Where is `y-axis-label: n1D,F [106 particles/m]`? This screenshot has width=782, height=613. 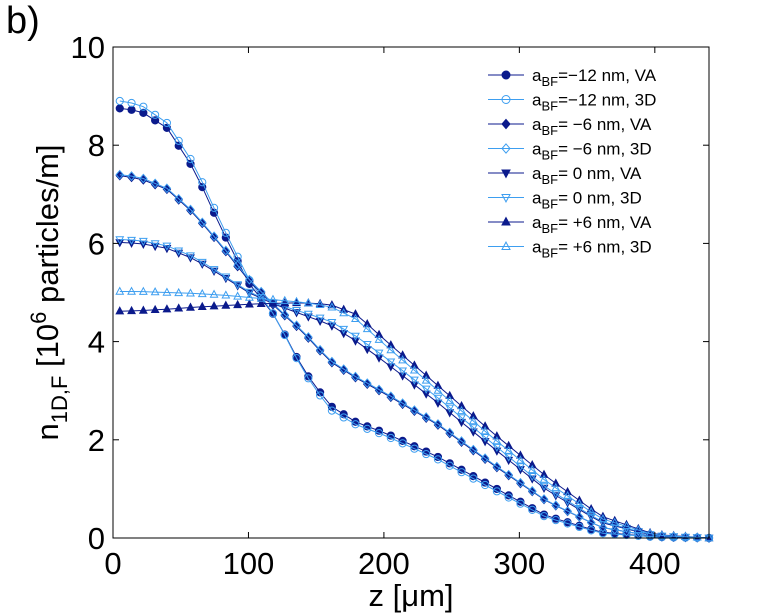
y-axis-label: n1D,F [106 particles/m] is located at coordinates (49, 292).